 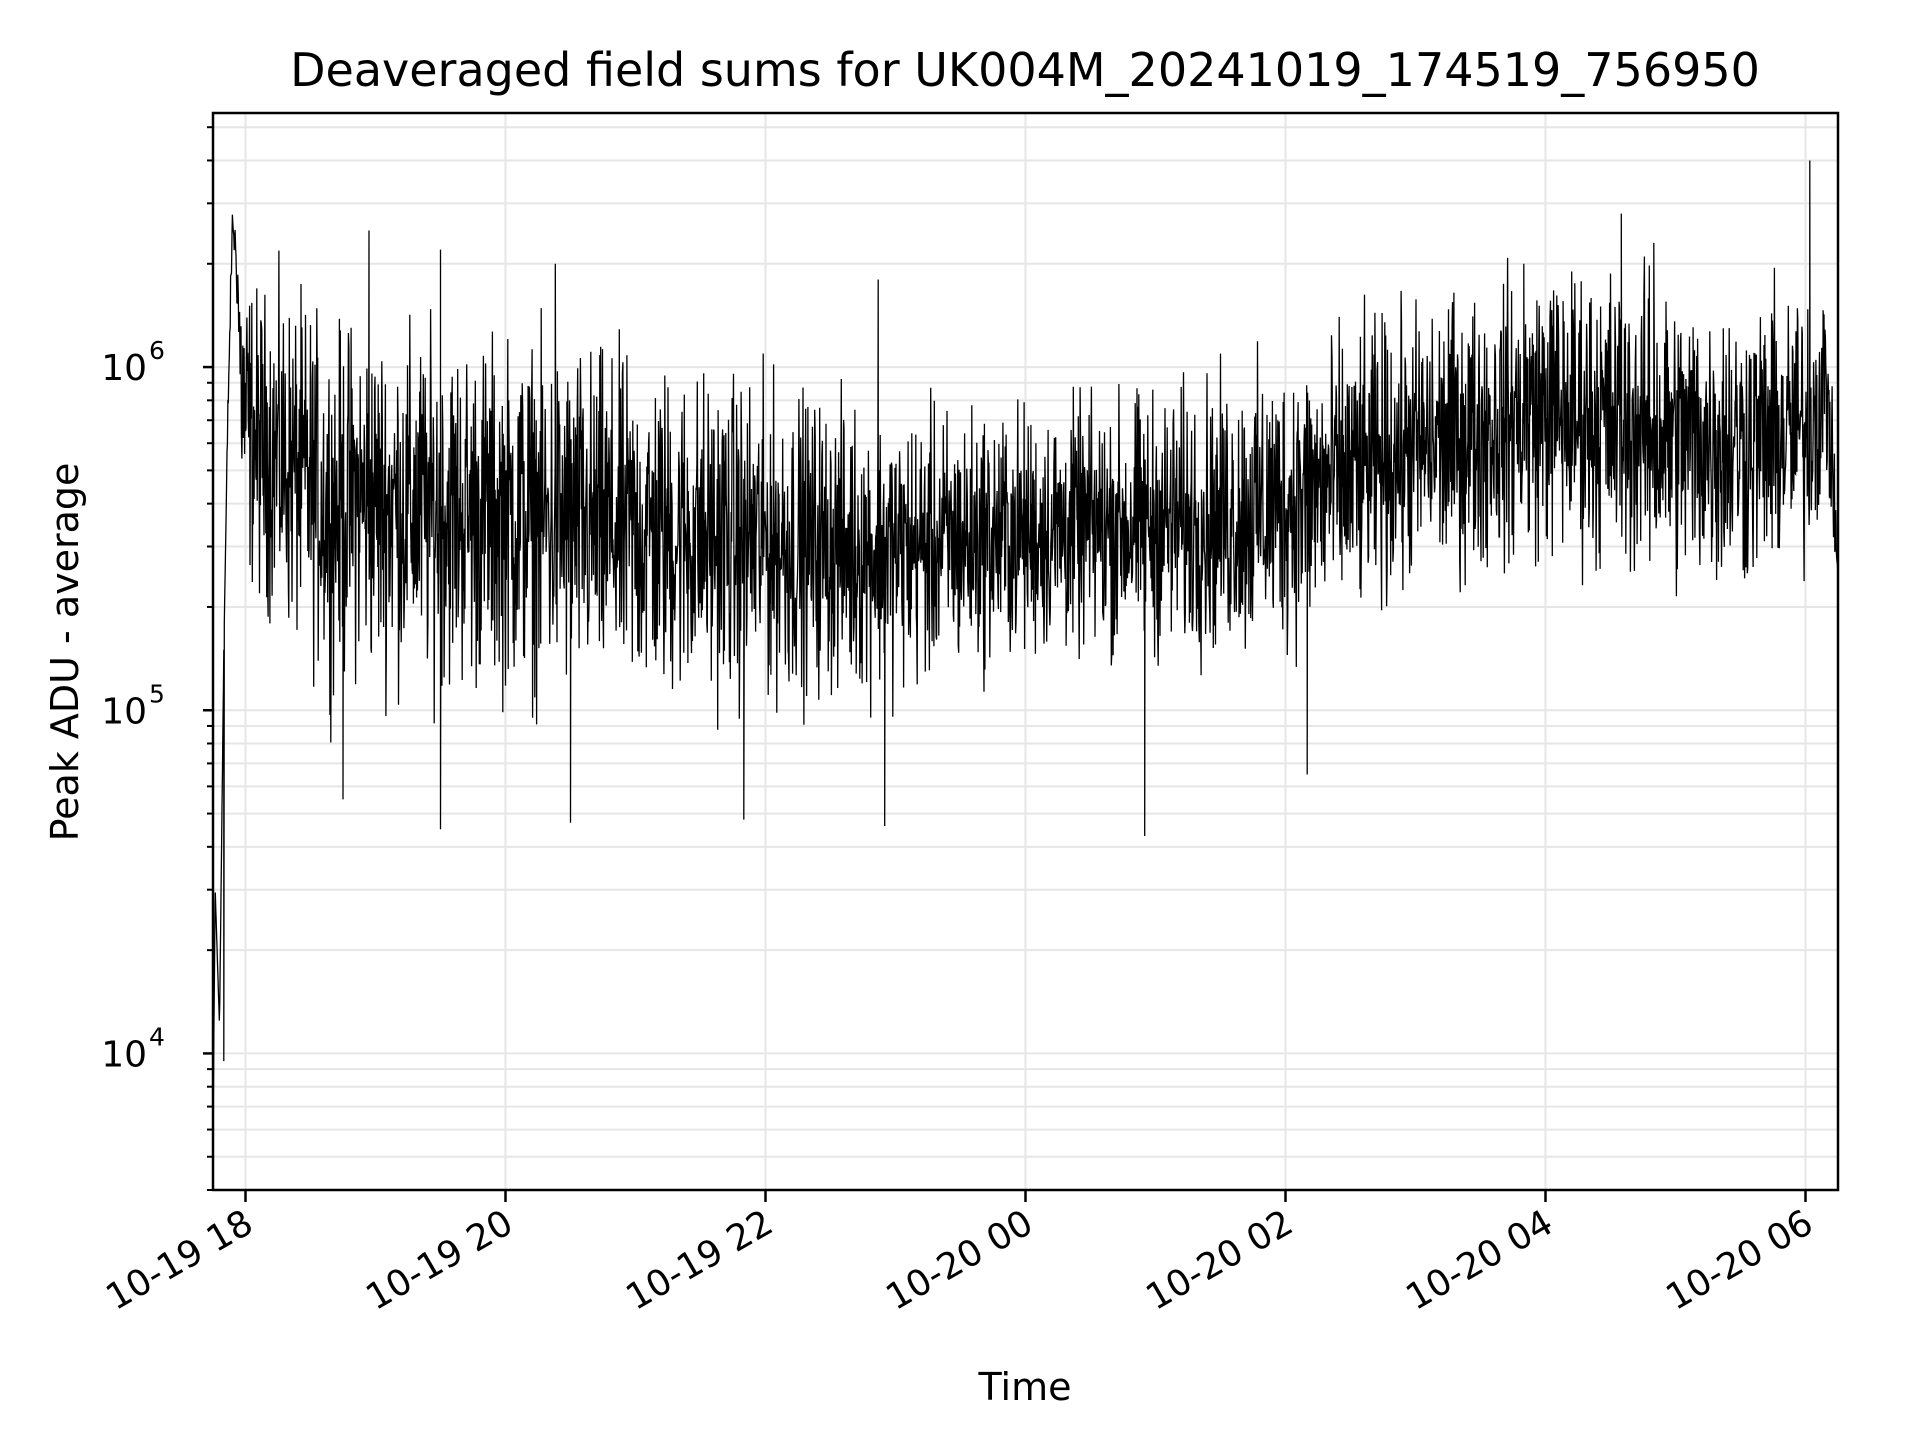 What do you see at coordinates (65, 652) in the screenshot?
I see `y-axis-label: Peak ADU - average` at bounding box center [65, 652].